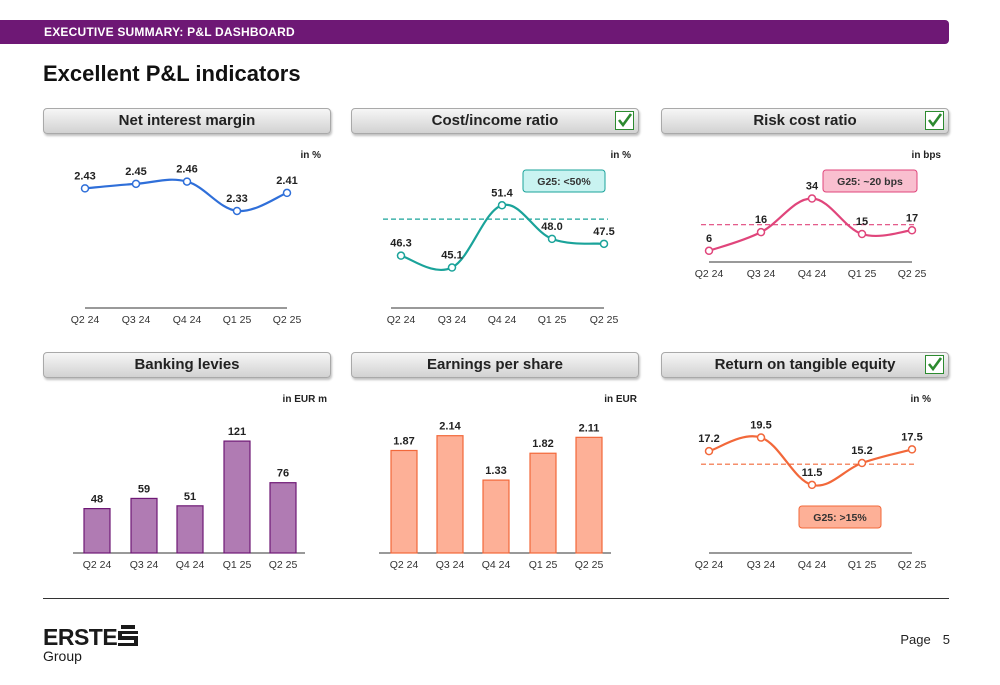 The image size is (1000, 685). What do you see at coordinates (169, 32) in the screenshot?
I see `banner-text: EXECUTIVE SUMMARY: P&L DASHBOARD` at bounding box center [169, 32].